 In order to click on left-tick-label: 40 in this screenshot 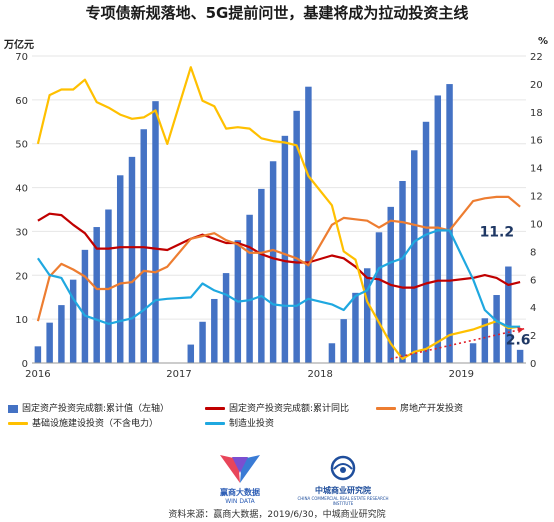, I will do `click(21, 189)`.